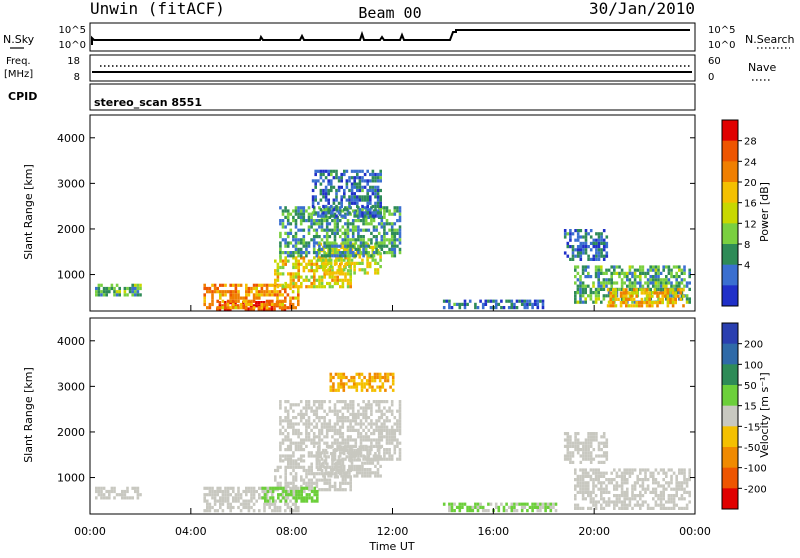 The image size is (800, 558). I want to click on y-tick-label: 3000, so click(71, 183).